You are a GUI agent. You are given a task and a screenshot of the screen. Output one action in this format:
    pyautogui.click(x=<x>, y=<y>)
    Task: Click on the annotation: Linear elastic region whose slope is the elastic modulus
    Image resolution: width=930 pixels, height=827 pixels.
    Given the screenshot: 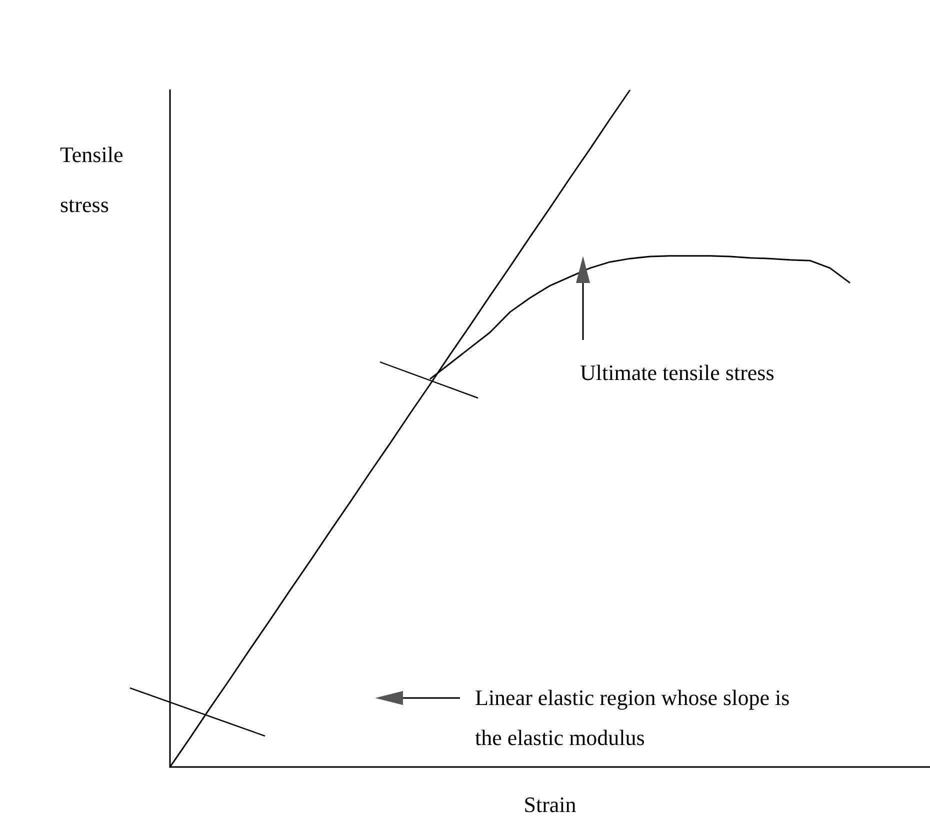 What is the action you would take?
    pyautogui.click(x=633, y=718)
    